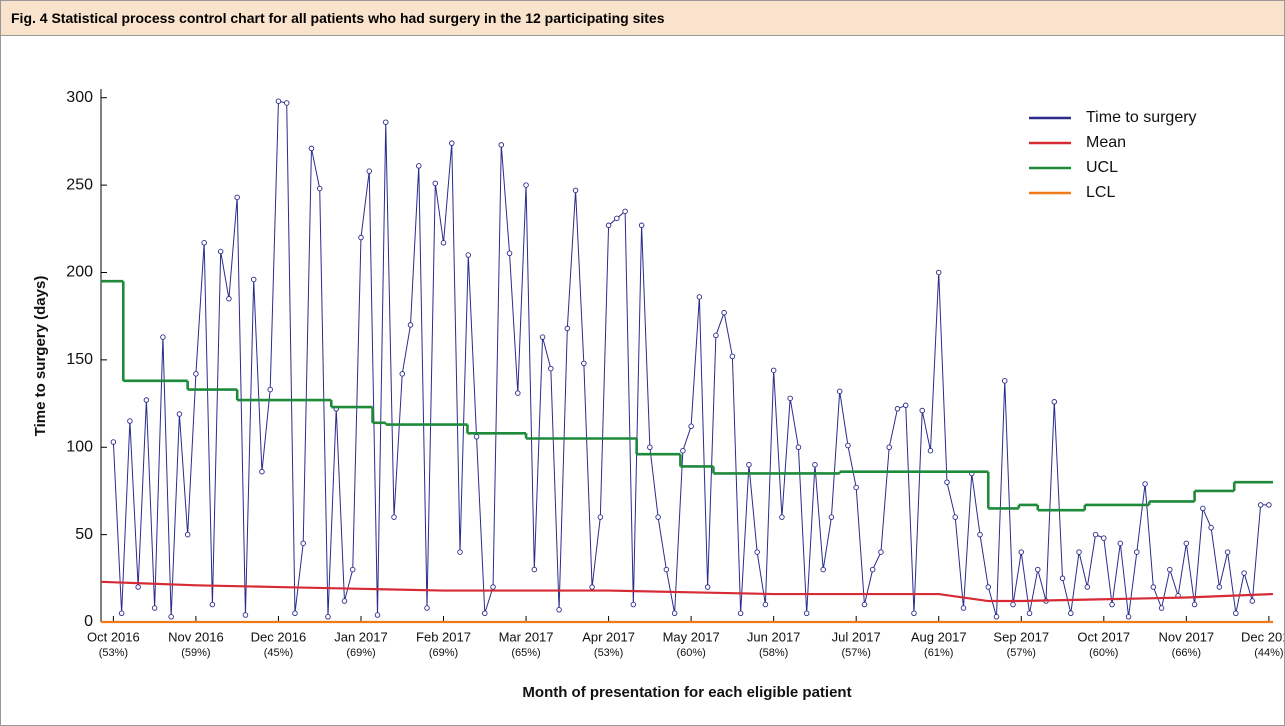 The width and height of the screenshot is (1285, 726). Describe the element at coordinates (1187, 636) in the screenshot. I see `x-tick-label: Nov 2017` at that location.